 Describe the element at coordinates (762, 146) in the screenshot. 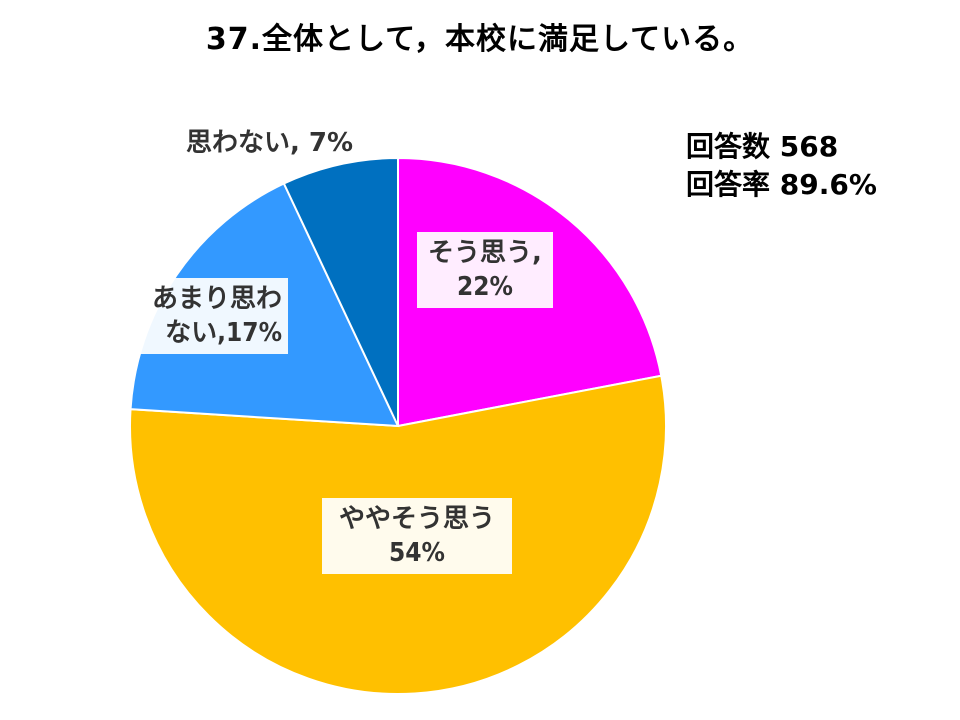

I see `response-count: 回答数 568` at that location.